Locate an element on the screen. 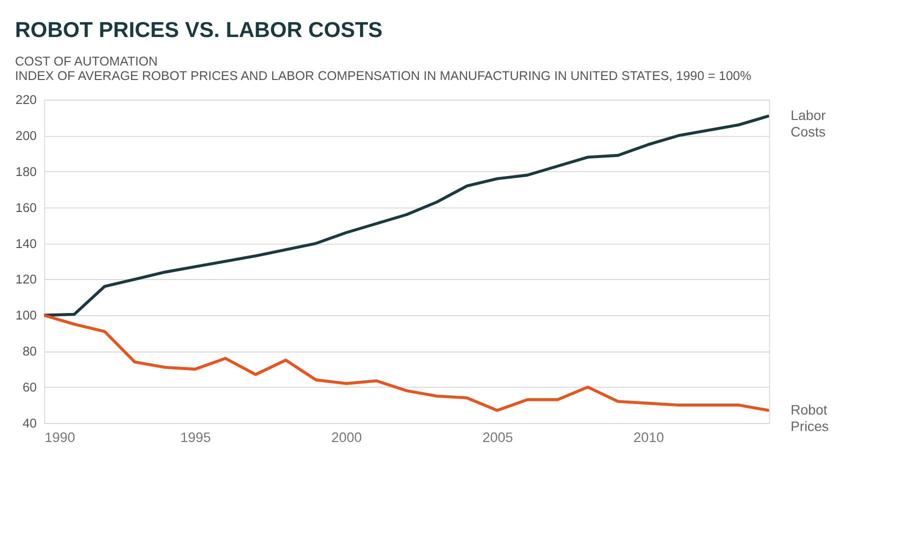 This screenshot has width=917, height=537. x-tick-label: 1990 is located at coordinates (60, 438).